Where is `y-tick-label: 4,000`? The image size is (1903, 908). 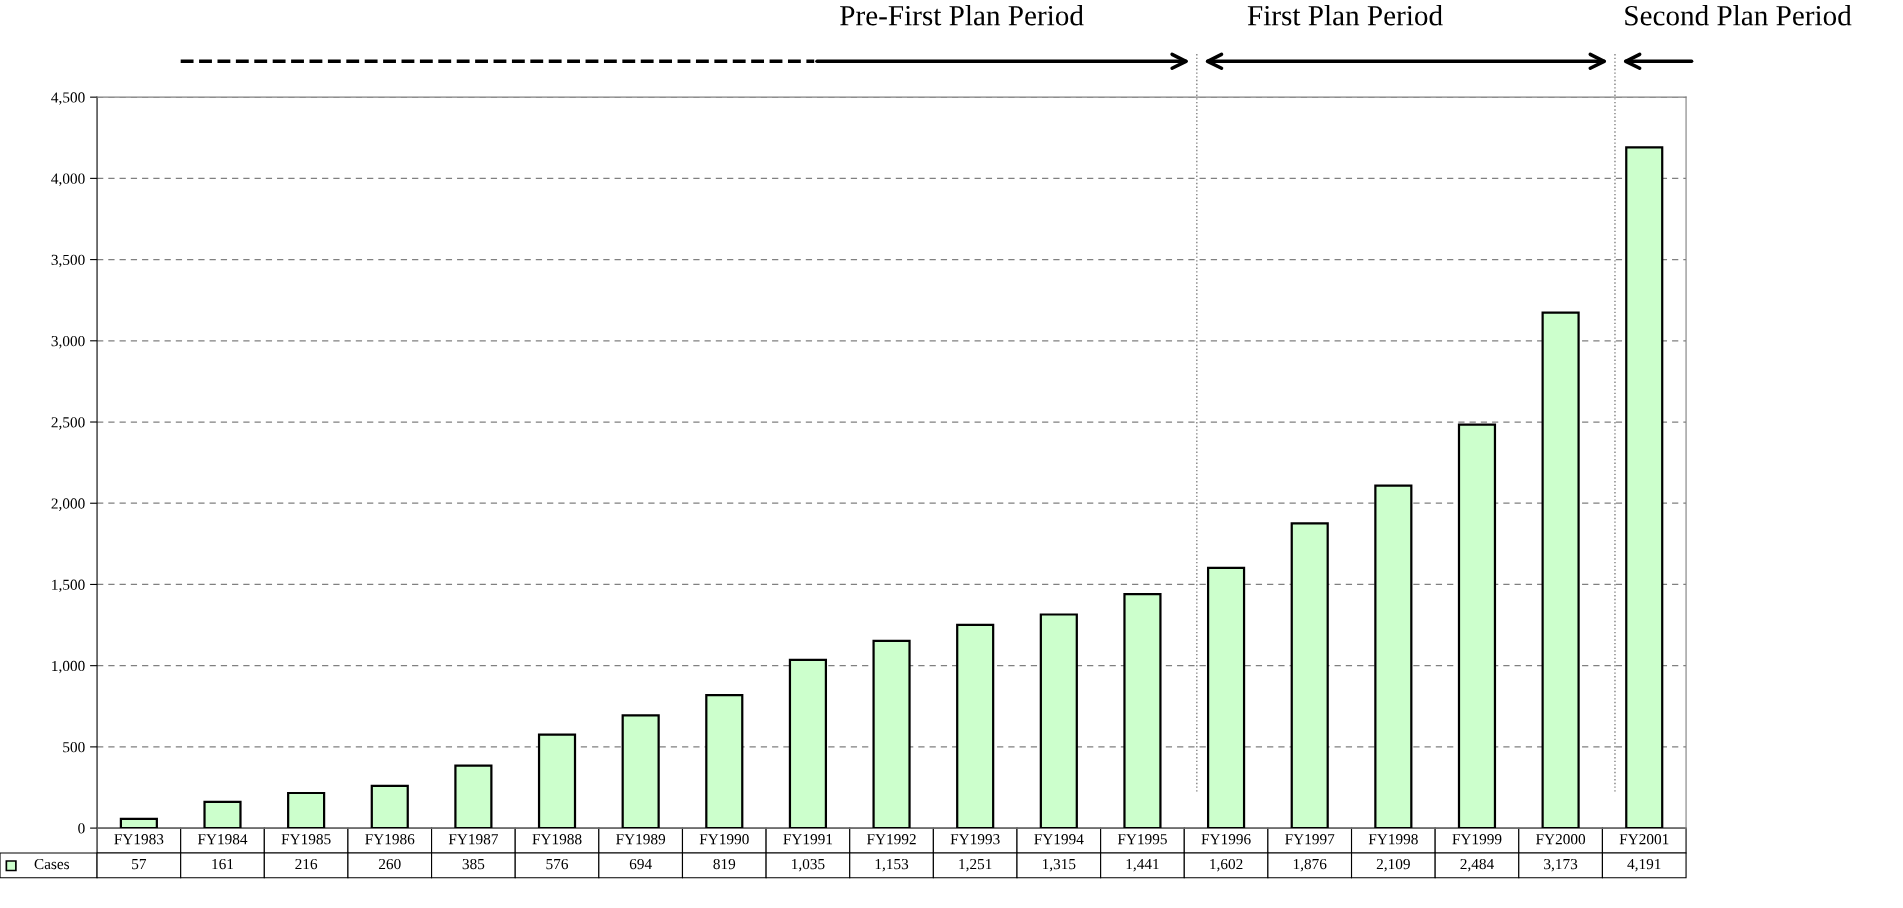
y-tick-label: 4,000 is located at coordinates (68, 180).